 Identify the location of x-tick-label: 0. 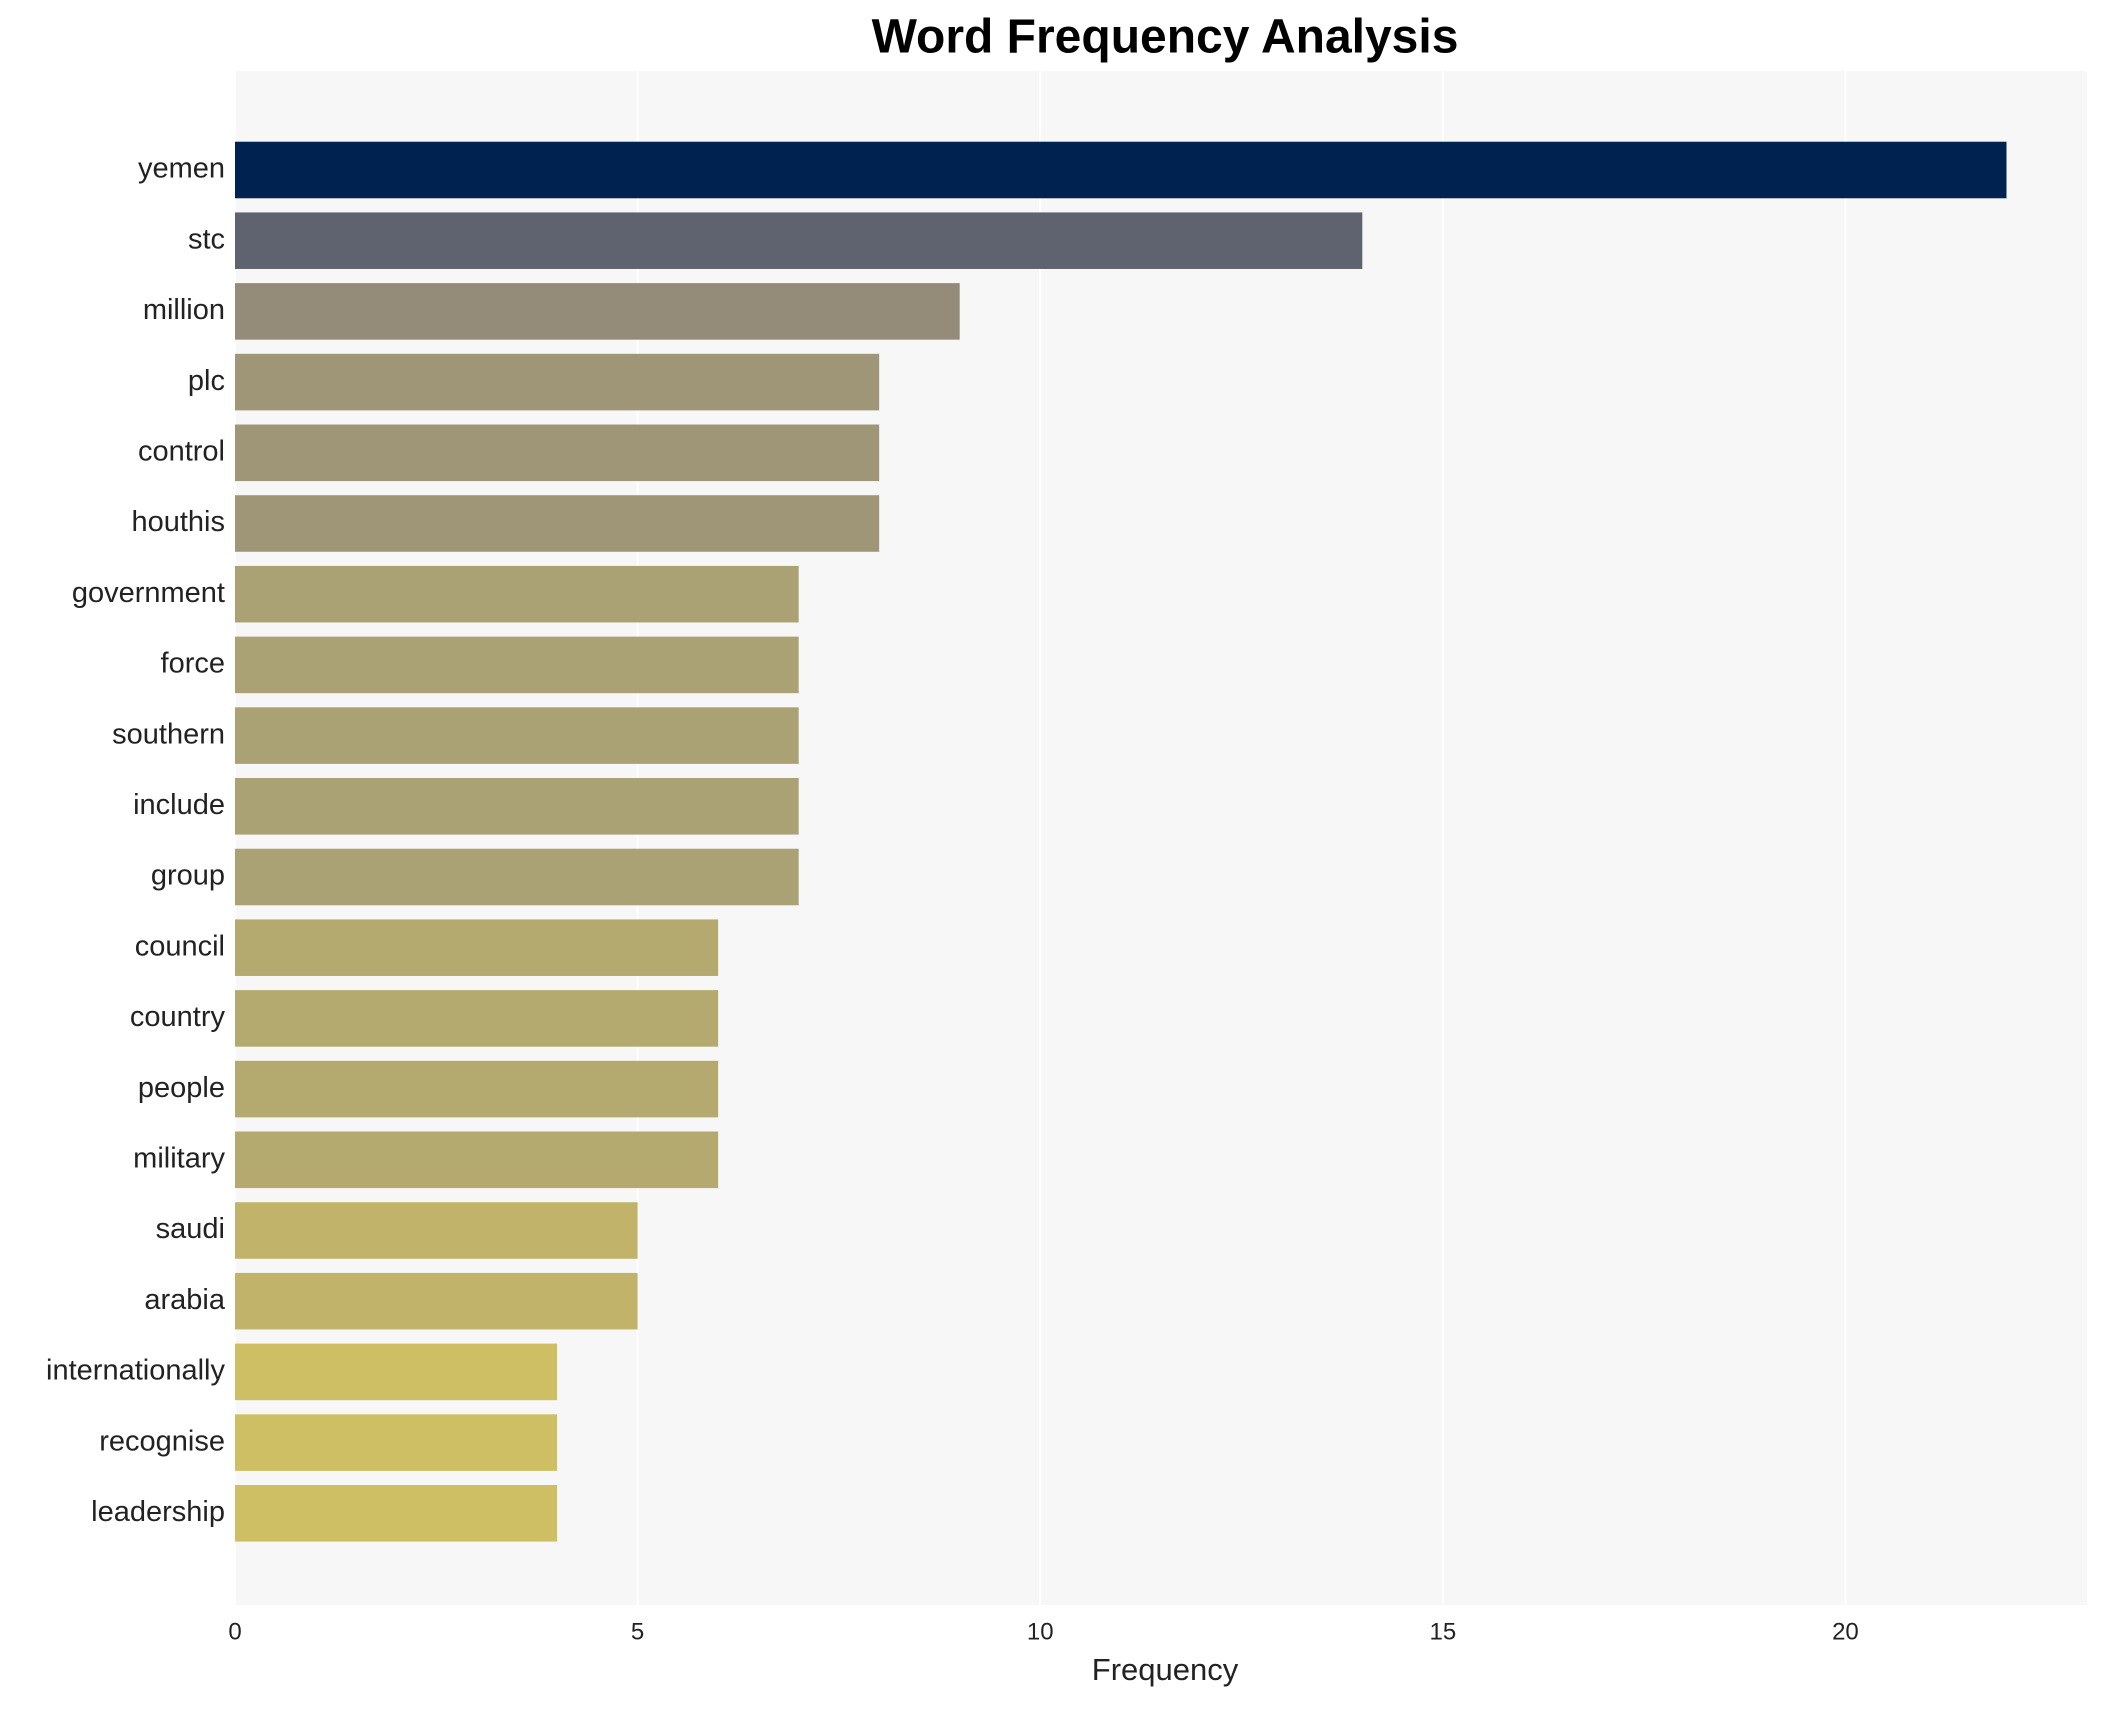
(234, 1631).